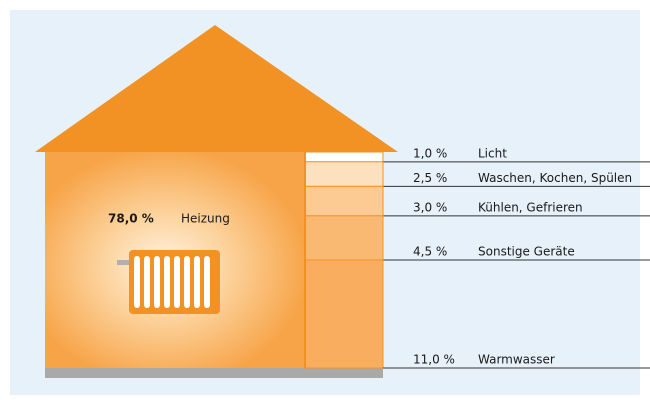 This screenshot has width=650, height=405. I want to click on segment-category-label: Kühlen, Gefrieren, so click(530, 207).